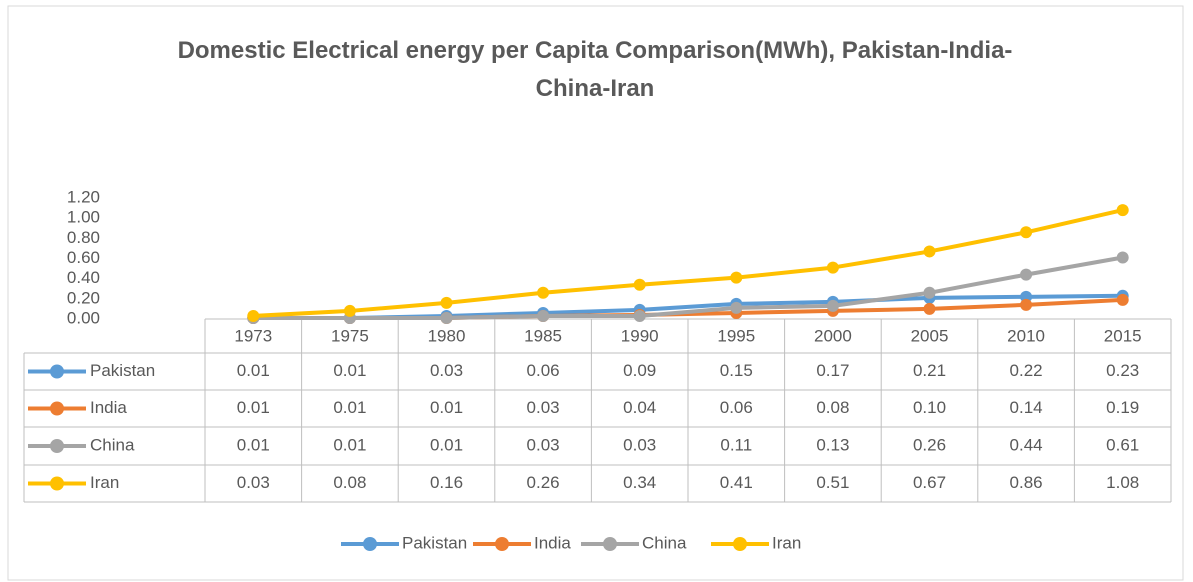 The height and width of the screenshot is (582, 1193). Describe the element at coordinates (640, 335) in the screenshot. I see `x-tick-label: 1990` at that location.